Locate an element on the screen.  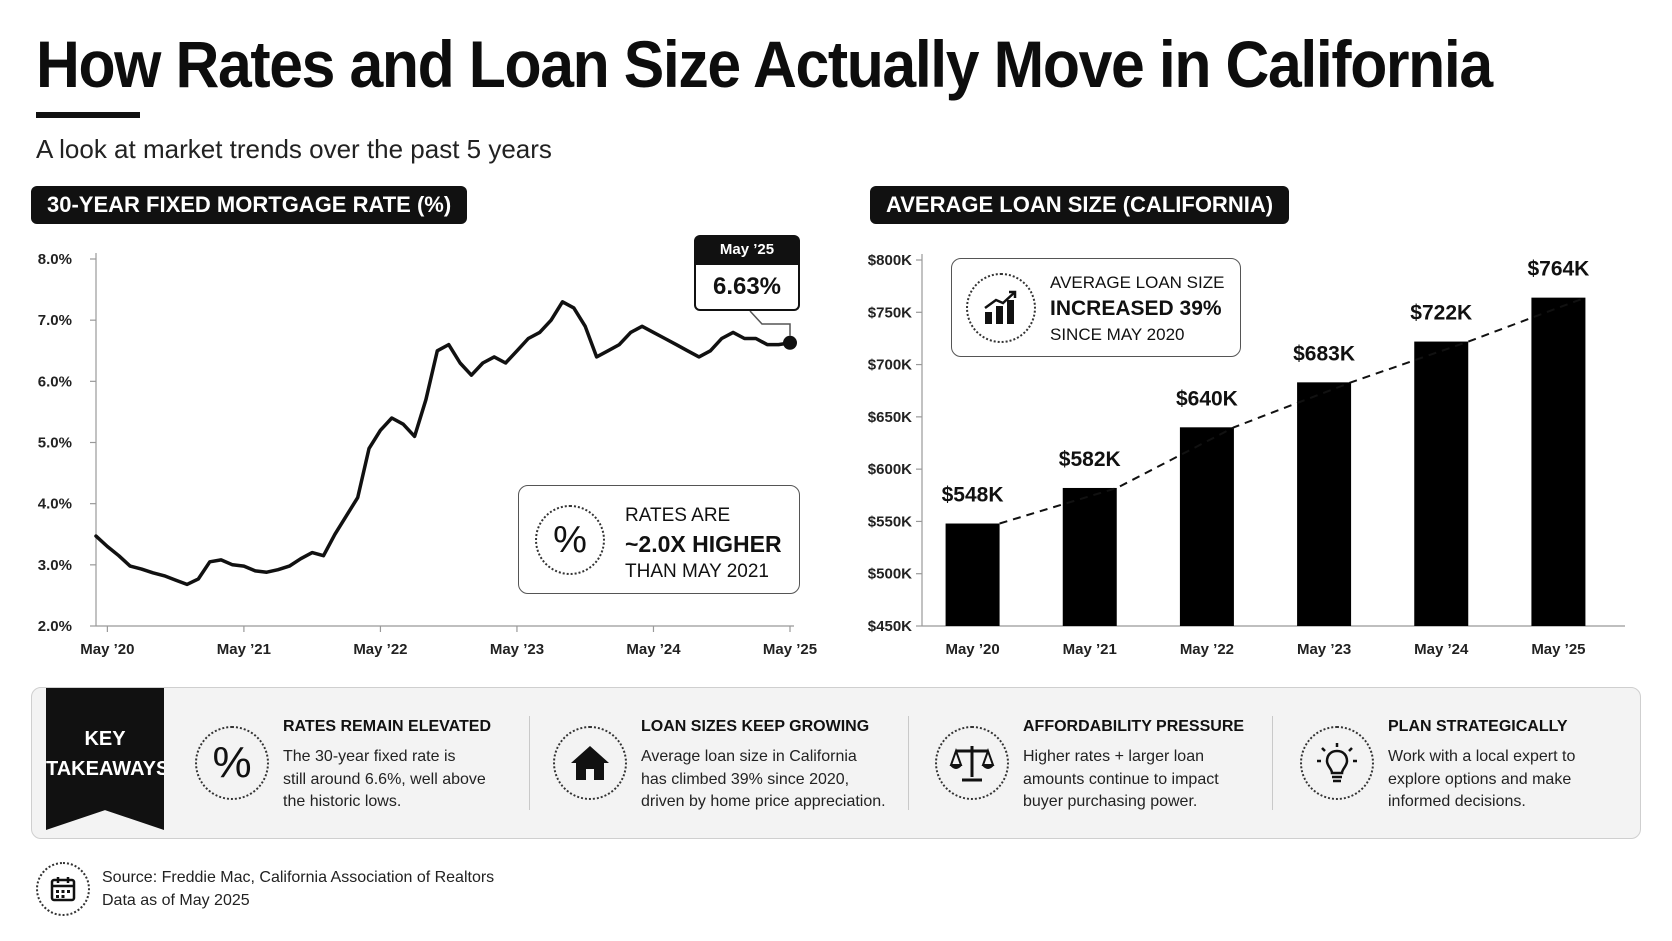
rate-y-tick-label: 7.0% is located at coordinates (55, 320).